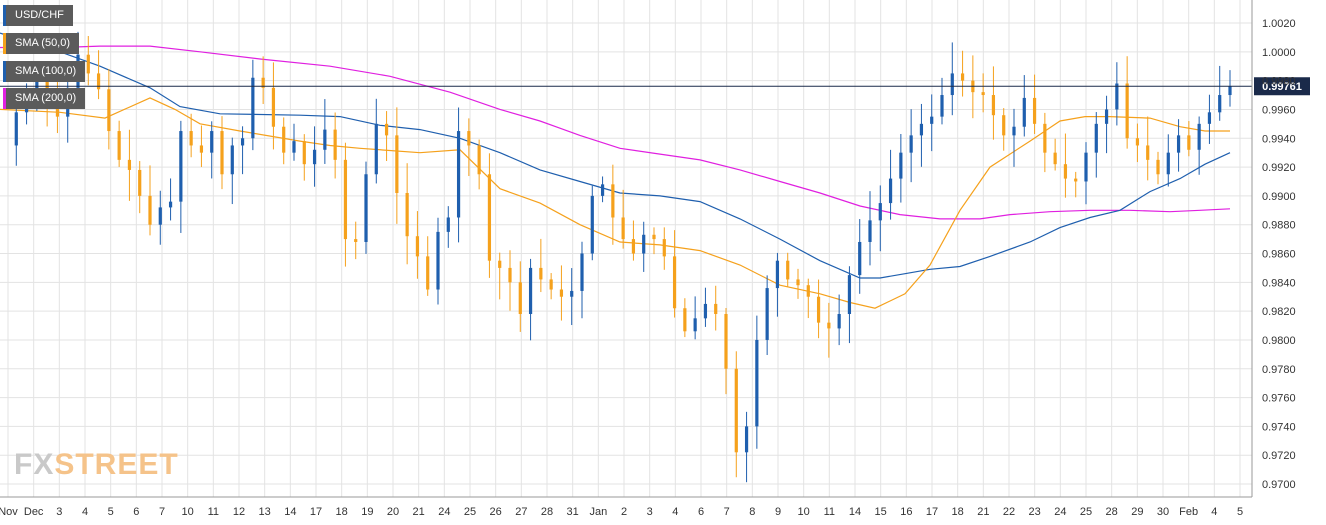  What do you see at coordinates (34, 464) in the screenshot?
I see `logo-fx: FX` at bounding box center [34, 464].